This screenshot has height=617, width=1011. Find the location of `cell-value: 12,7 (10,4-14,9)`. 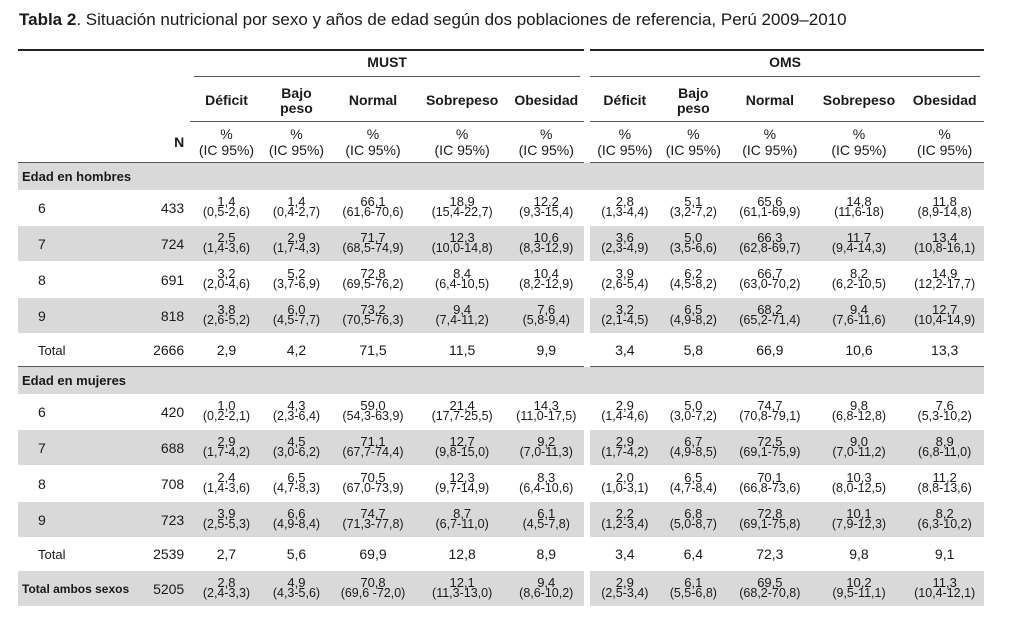

cell-value: 12,7 (10,4-14,9) is located at coordinates (944, 314).